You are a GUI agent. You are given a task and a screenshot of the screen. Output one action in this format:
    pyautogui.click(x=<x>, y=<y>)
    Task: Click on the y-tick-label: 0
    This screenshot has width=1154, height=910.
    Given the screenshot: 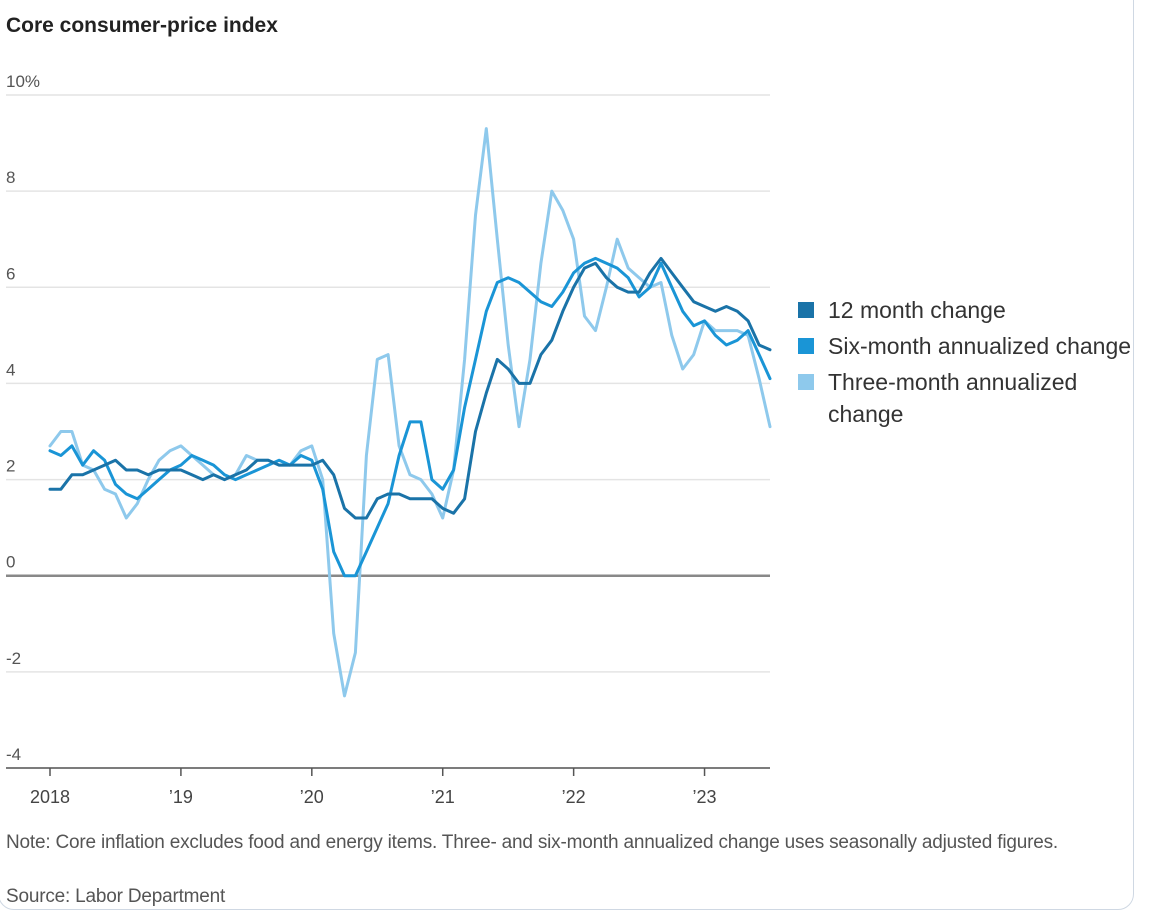 What is the action you would take?
    pyautogui.click(x=10, y=562)
    